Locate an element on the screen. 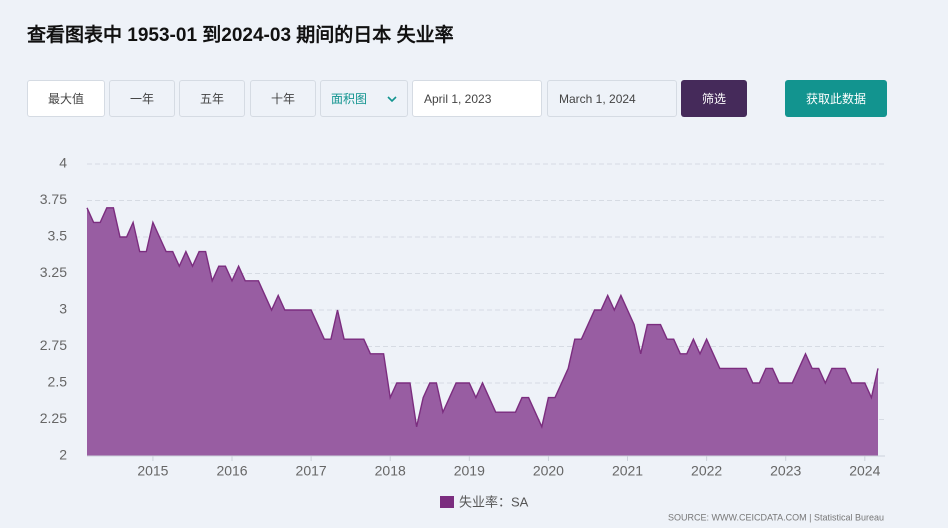 This screenshot has width=948, height=528. chart-type-select: 面积图 is located at coordinates (364, 98).